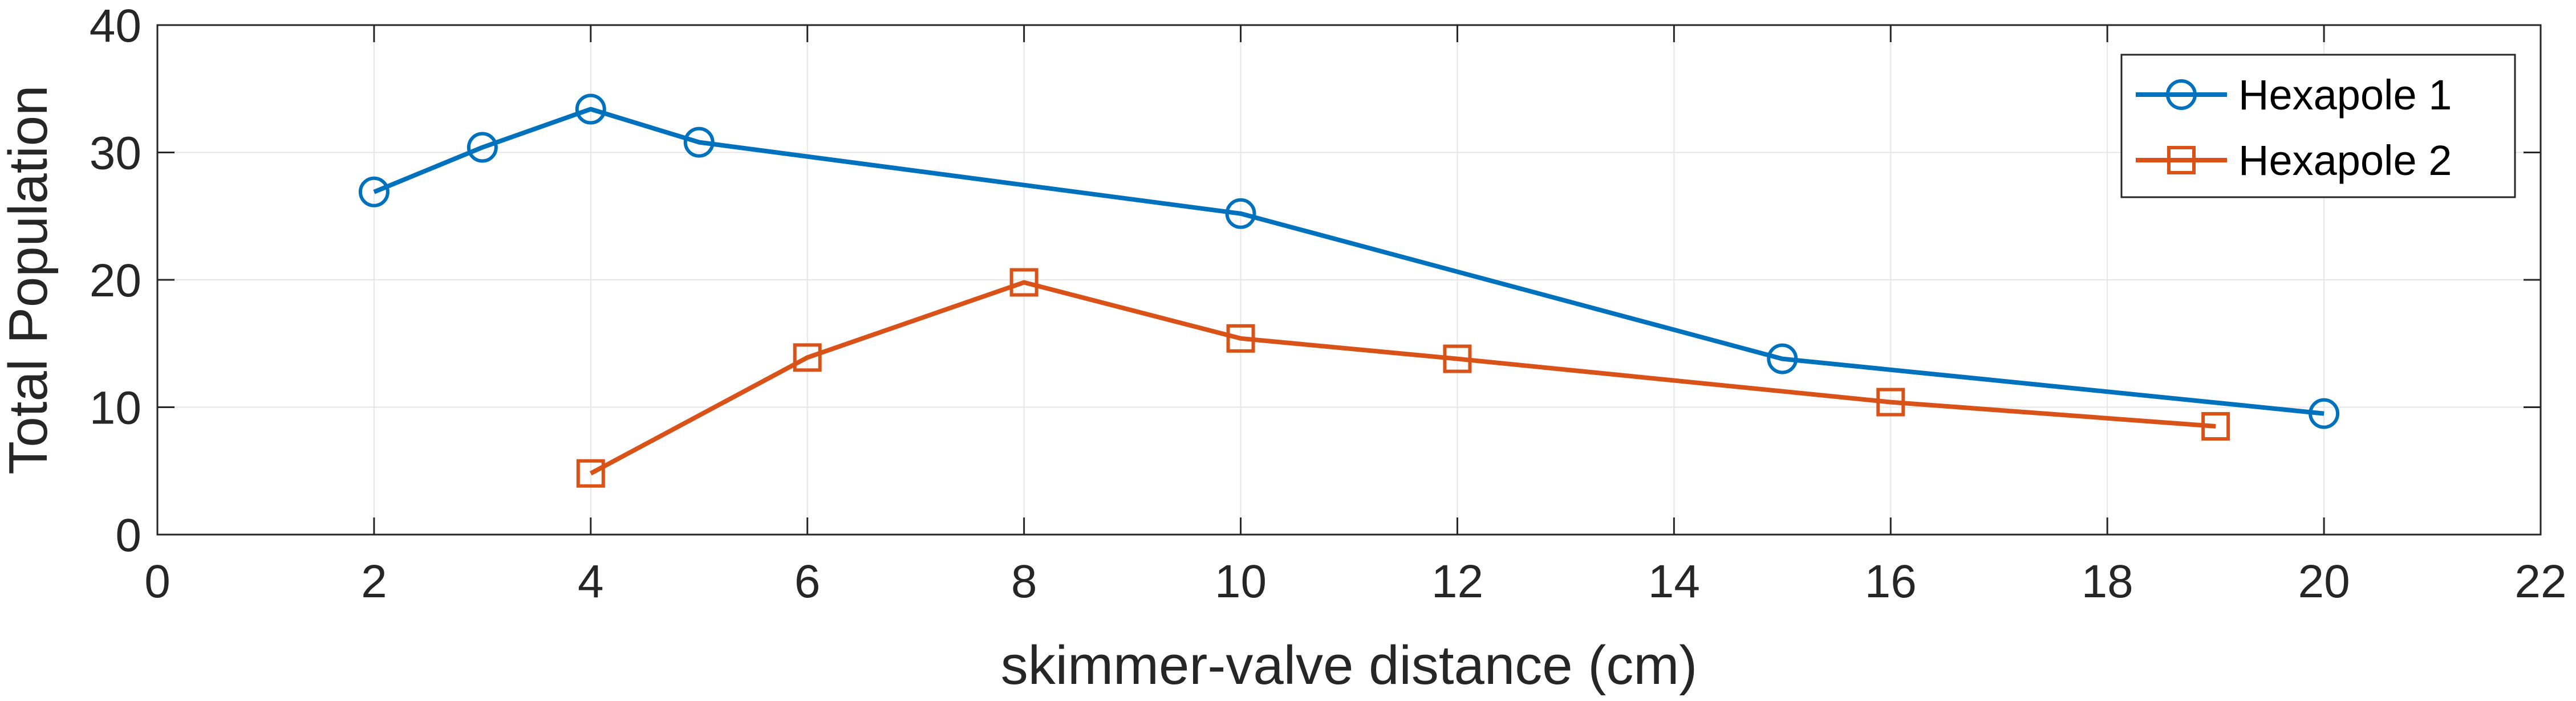 This screenshot has width=2576, height=701. What do you see at coordinates (115, 408) in the screenshot?
I see `y-tick-label: 10` at bounding box center [115, 408].